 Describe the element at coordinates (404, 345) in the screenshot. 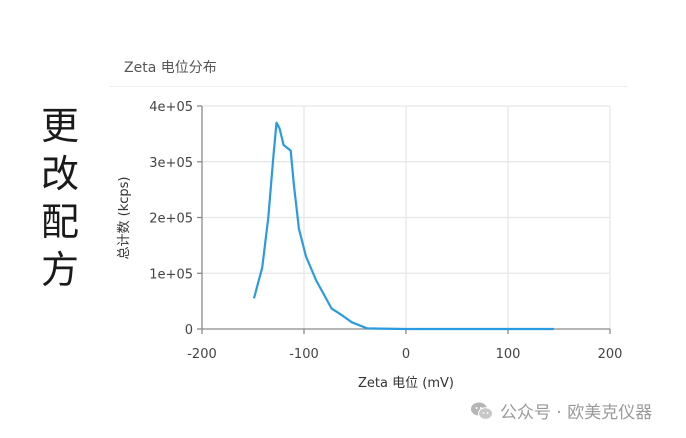

I see `x-axis-ticks: -200 -100 0 100 200` at that location.